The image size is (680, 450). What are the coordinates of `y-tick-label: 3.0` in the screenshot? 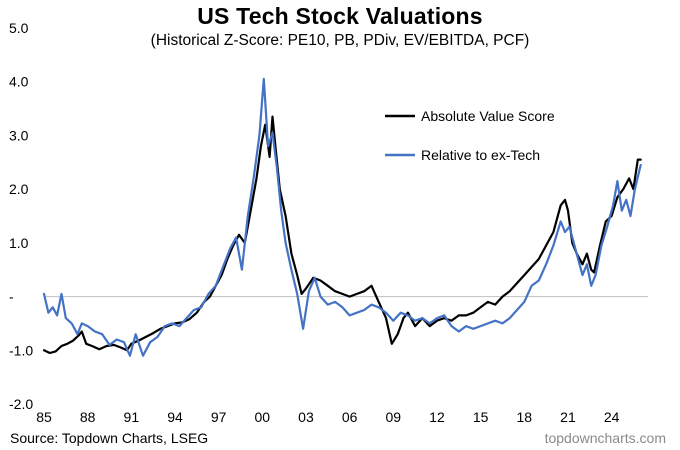 It's located at (19, 135).